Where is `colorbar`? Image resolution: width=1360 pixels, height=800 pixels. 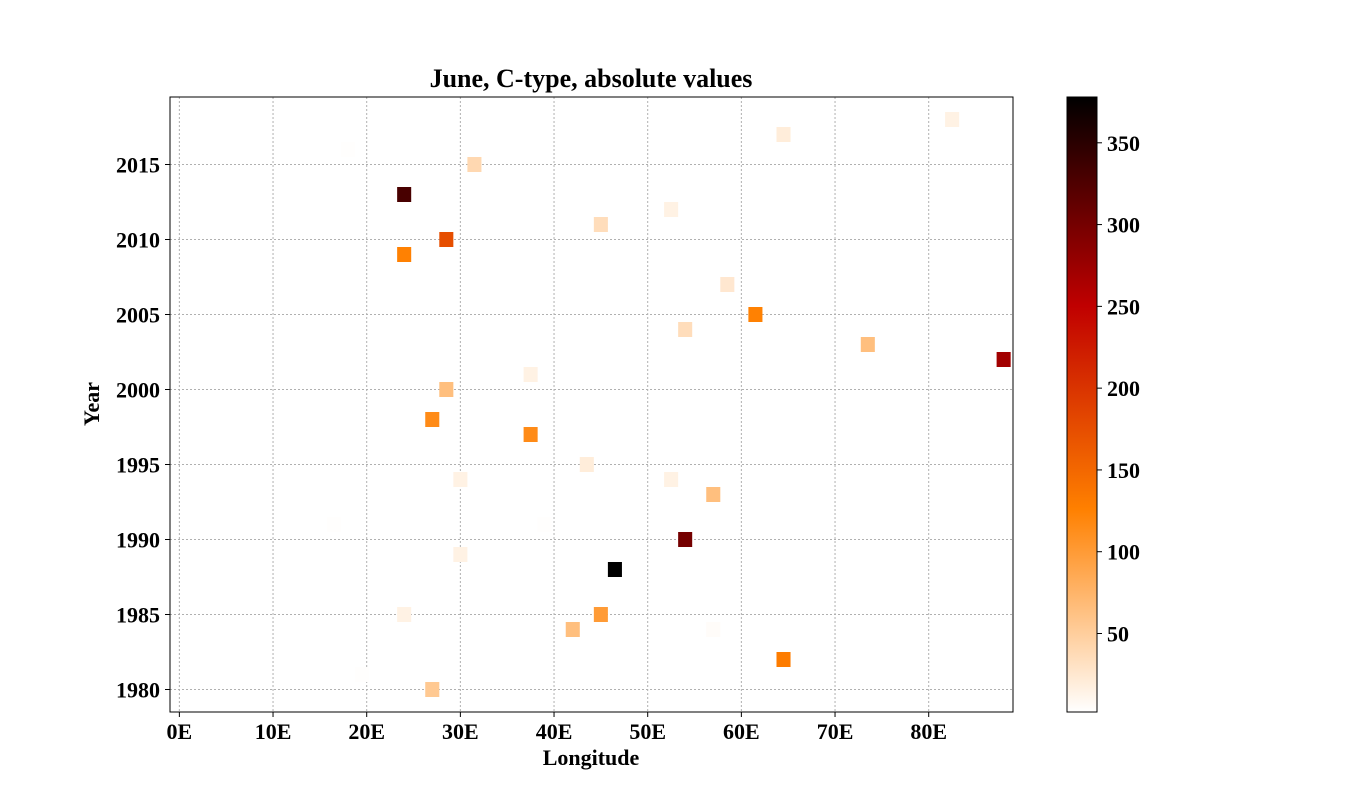
colorbar is located at coordinates (1082, 404).